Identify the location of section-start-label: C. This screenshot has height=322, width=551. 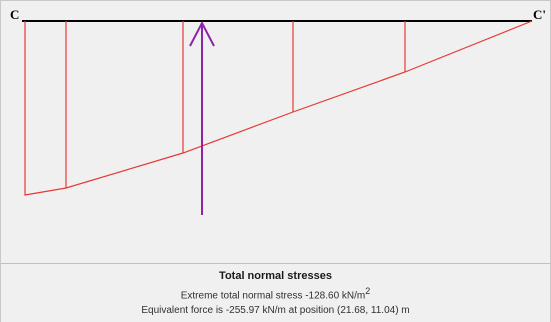
(15, 14).